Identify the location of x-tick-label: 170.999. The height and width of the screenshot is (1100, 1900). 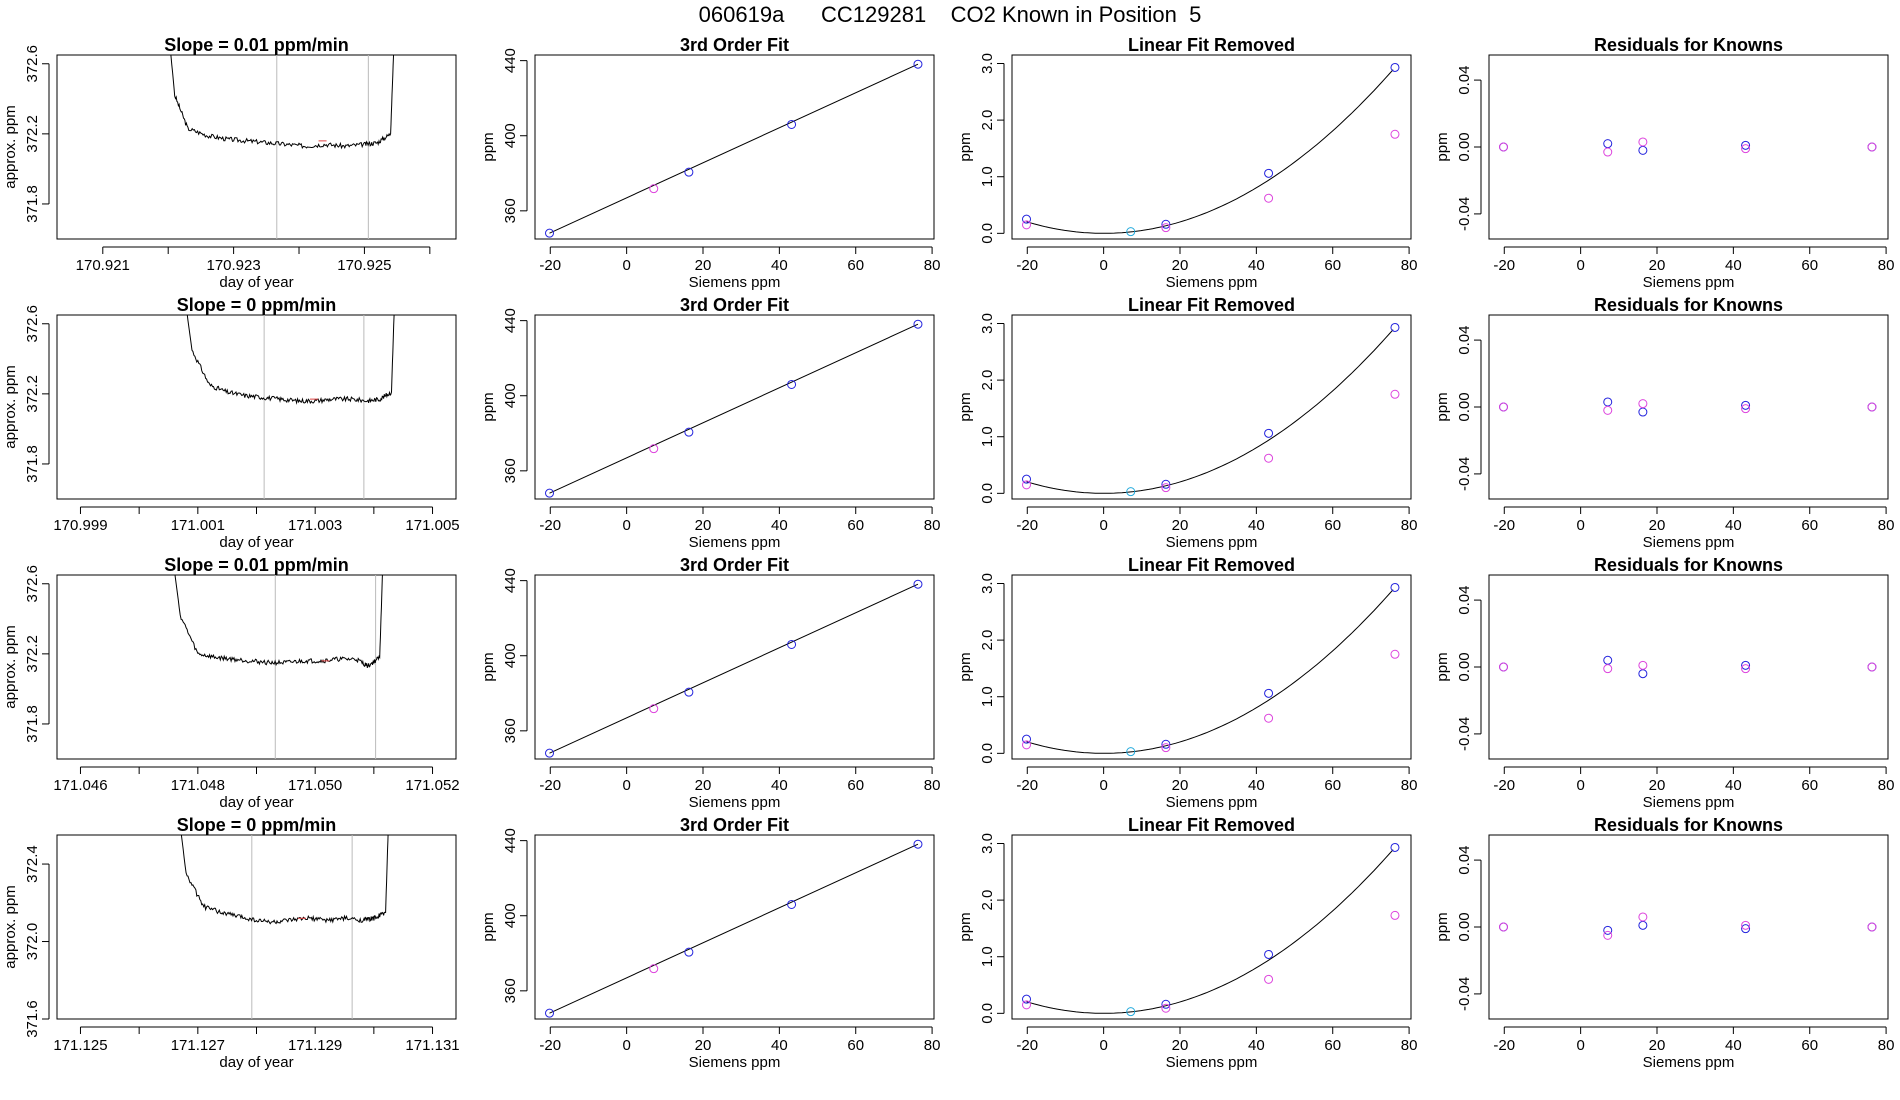
(80, 525).